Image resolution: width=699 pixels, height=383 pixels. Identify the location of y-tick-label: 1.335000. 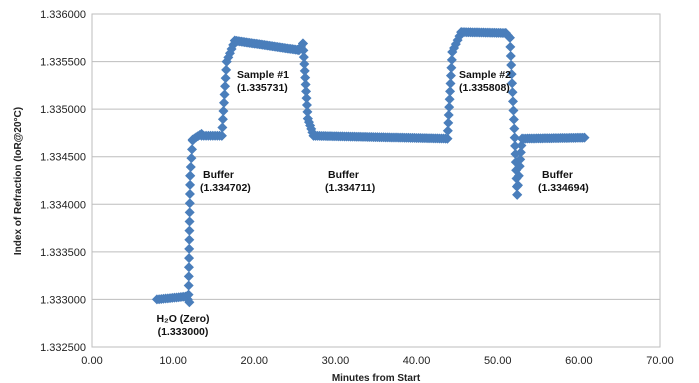
(63, 110).